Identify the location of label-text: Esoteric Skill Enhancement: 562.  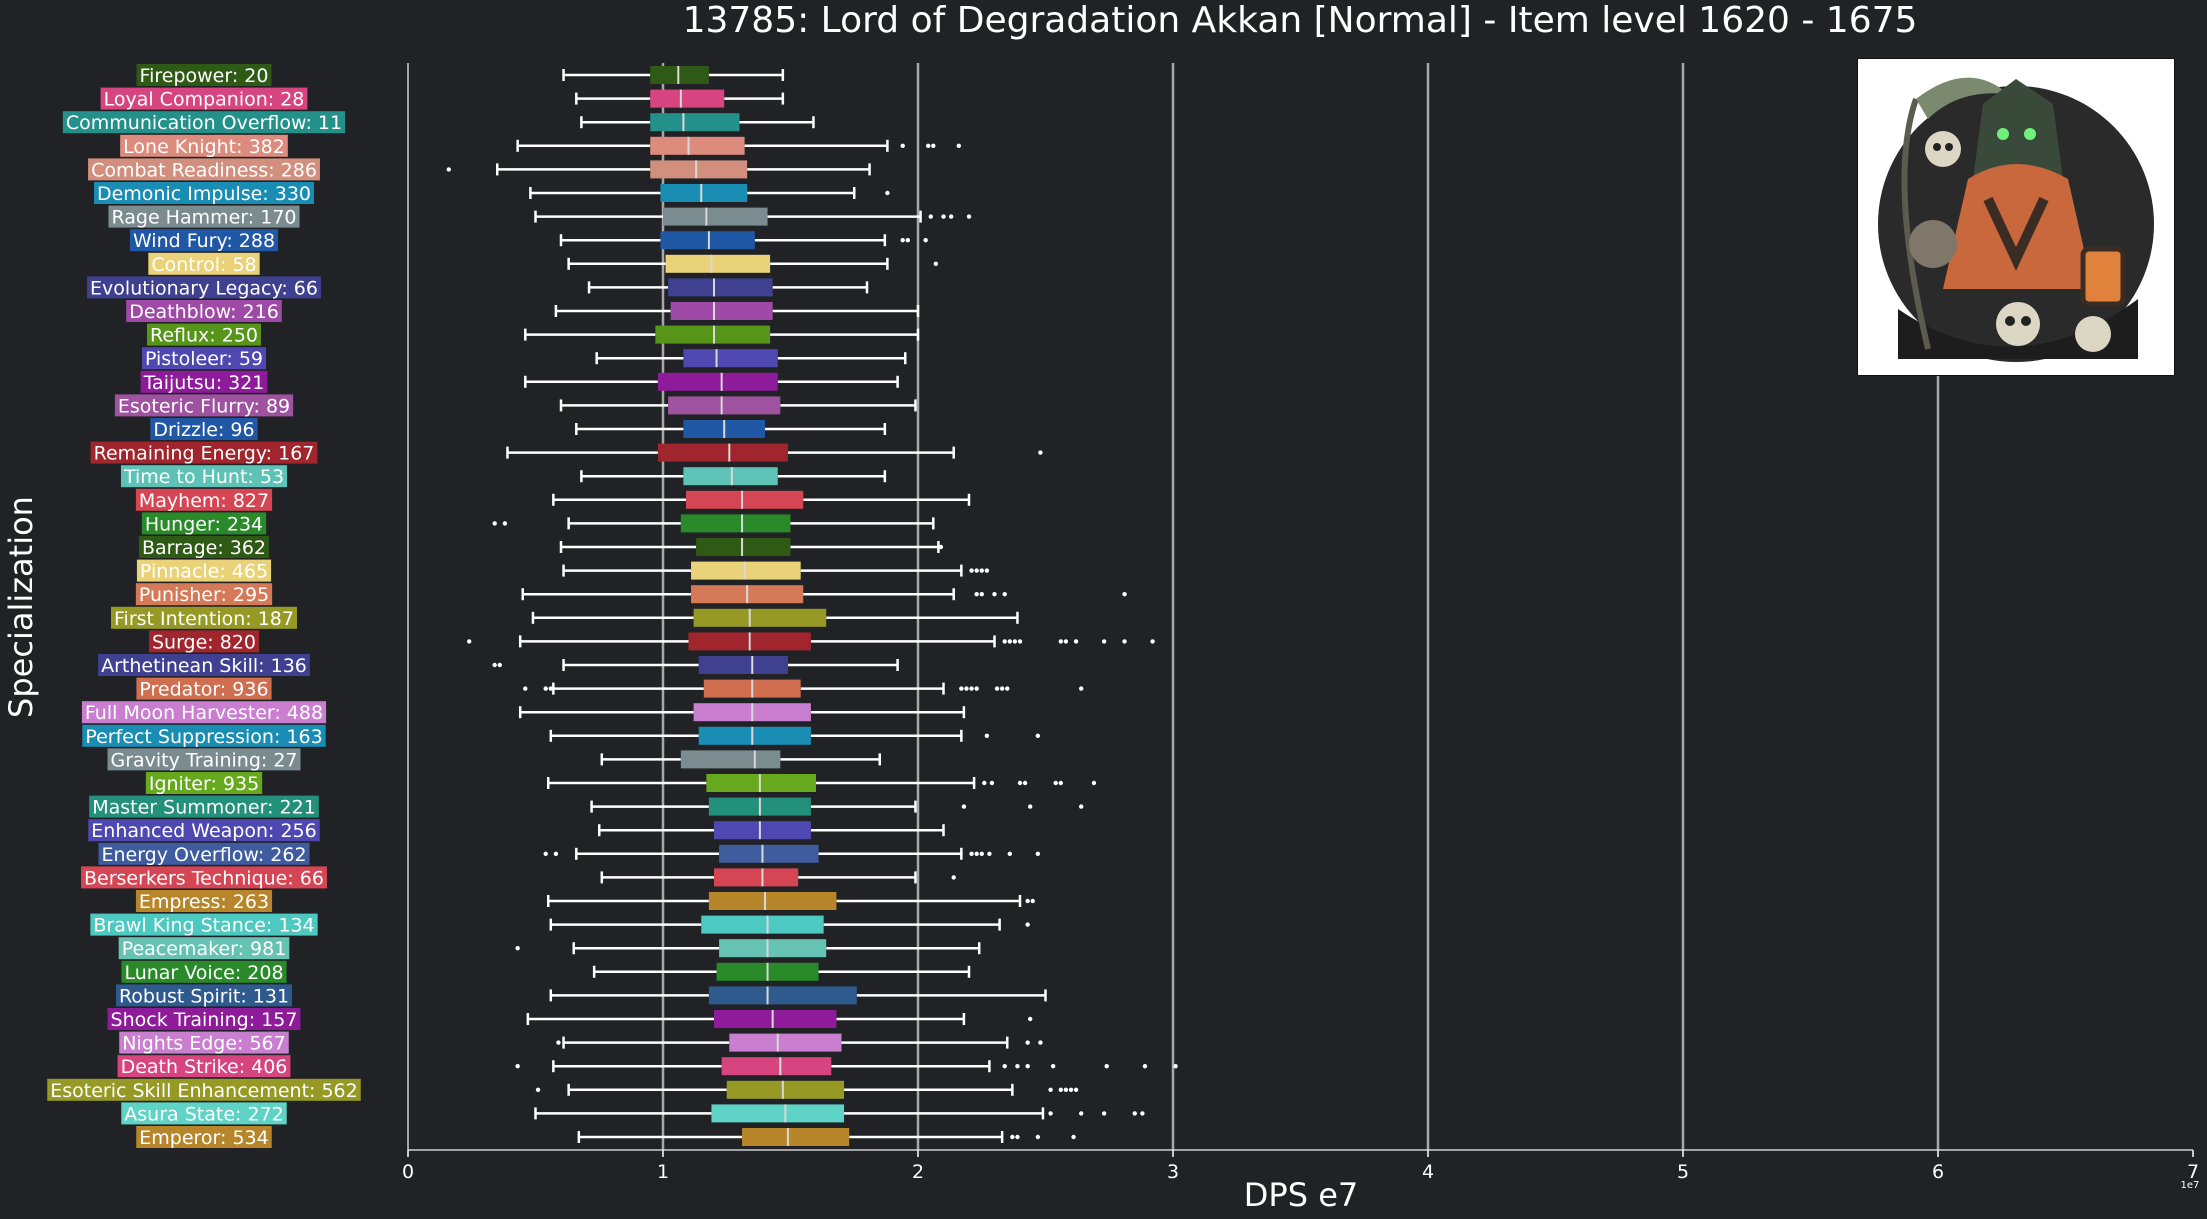
(204, 1091).